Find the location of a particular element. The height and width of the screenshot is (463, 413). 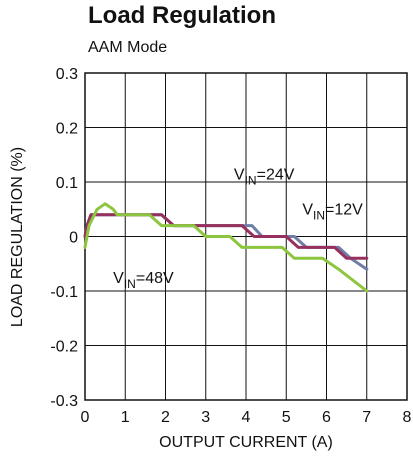

x-axis-label: OUTPUT CURRENT (A) is located at coordinates (246, 442).